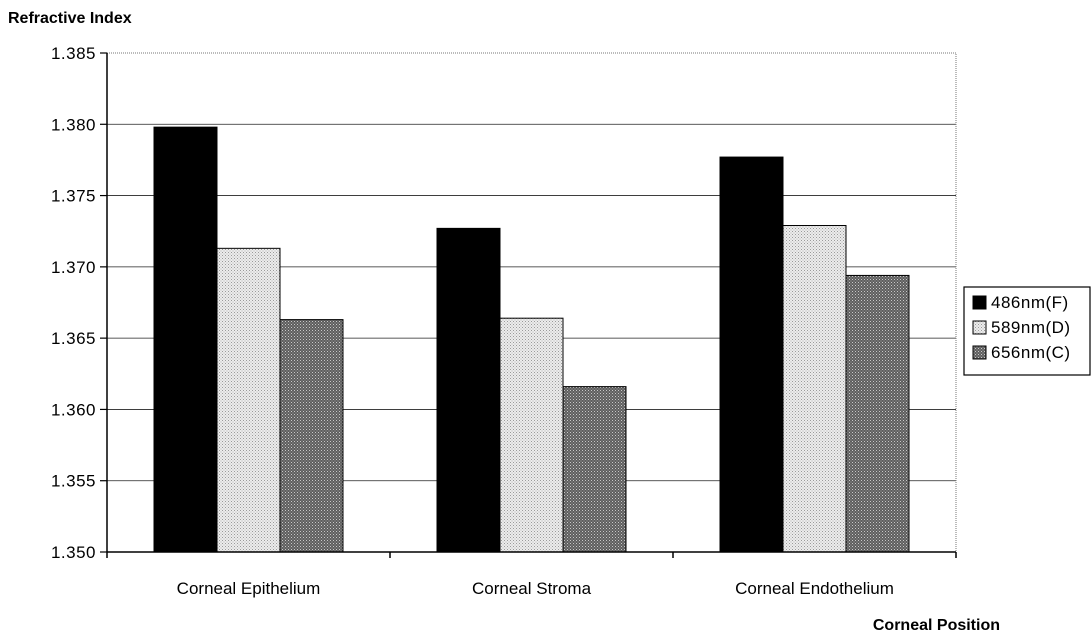  Describe the element at coordinates (73, 53) in the screenshot. I see `y-tick-label: 1.385` at that location.